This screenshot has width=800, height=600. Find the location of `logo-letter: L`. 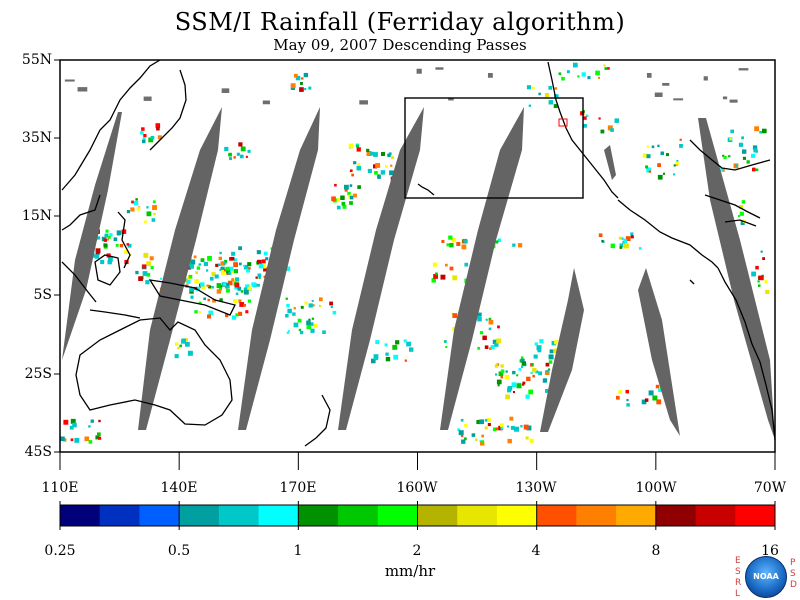

logo-letter: L is located at coordinates (738, 594).